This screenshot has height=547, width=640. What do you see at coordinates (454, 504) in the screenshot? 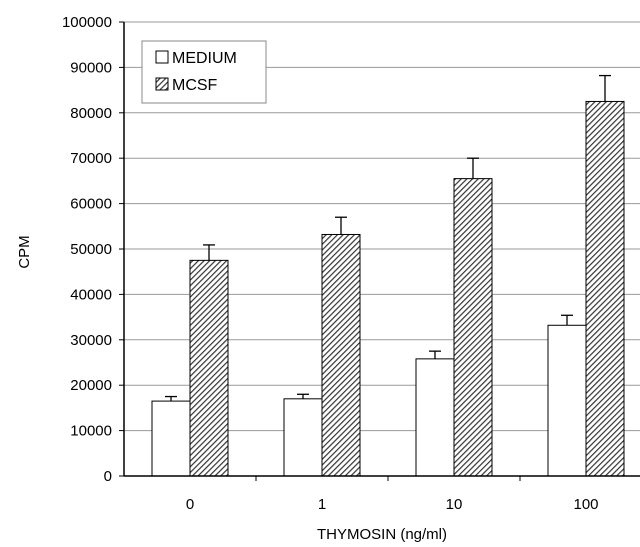
I see `x-tick-label: 10` at bounding box center [454, 504].